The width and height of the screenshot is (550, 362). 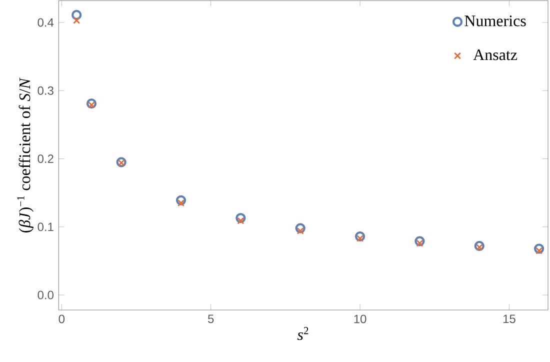 What do you see at coordinates (46, 22) in the screenshot?
I see `y-tick-label: 0.4` at bounding box center [46, 22].